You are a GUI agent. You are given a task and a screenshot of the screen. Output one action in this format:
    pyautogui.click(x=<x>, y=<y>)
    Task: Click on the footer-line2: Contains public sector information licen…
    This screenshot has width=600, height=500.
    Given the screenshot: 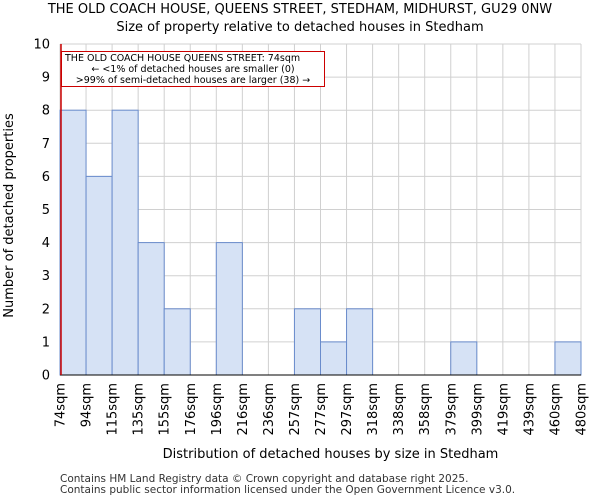 What is the action you would take?
    pyautogui.click(x=288, y=490)
    